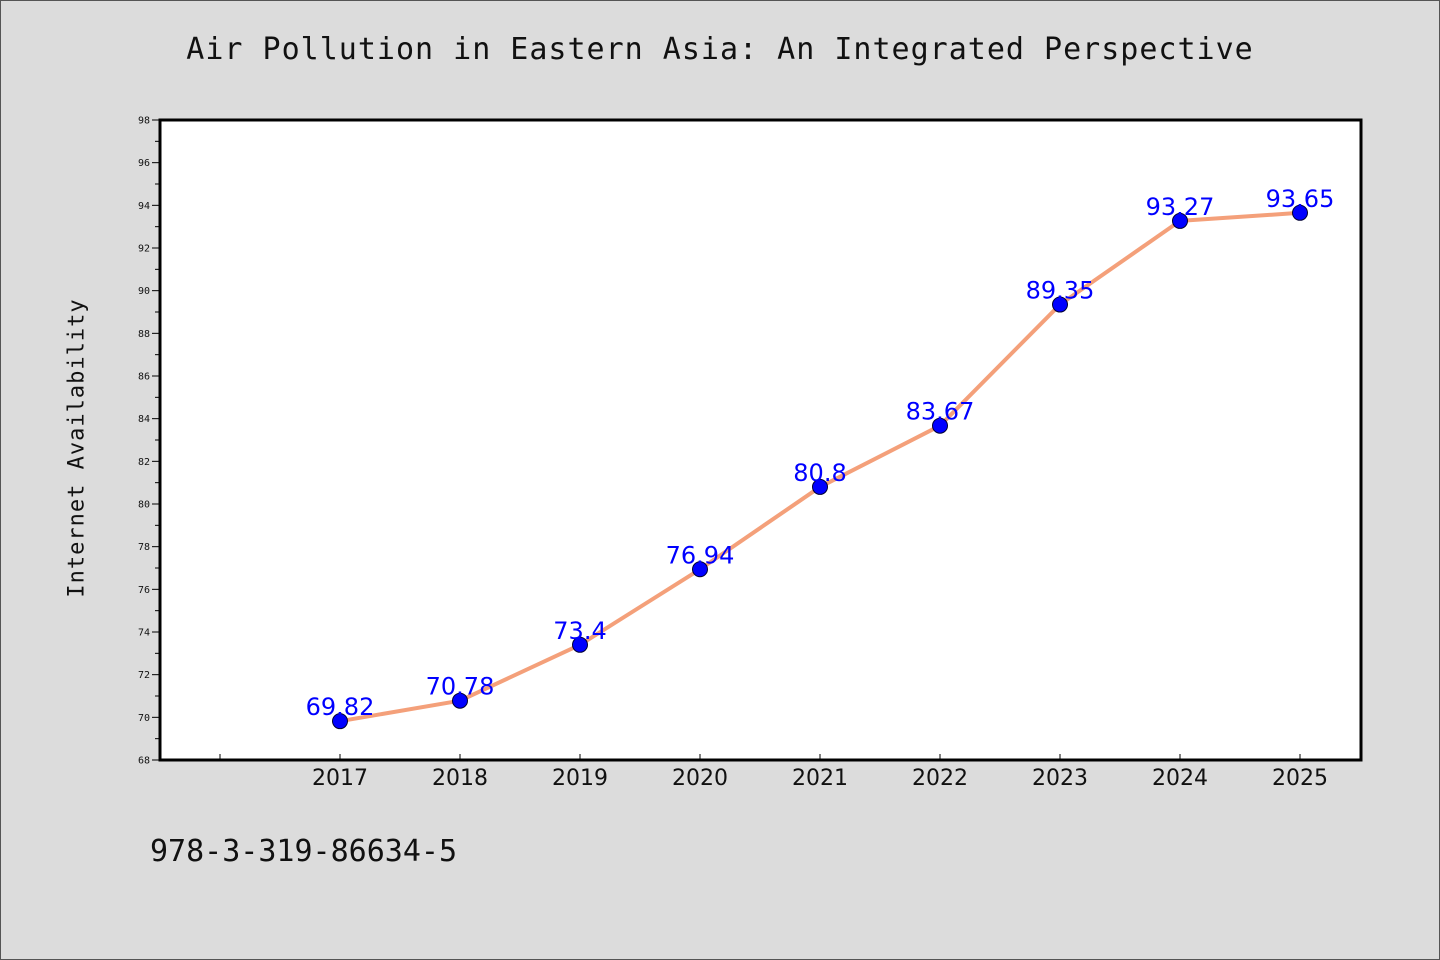 The height and width of the screenshot is (960, 1440). Describe the element at coordinates (144, 590) in the screenshot. I see `y-tick-label: 76` at that location.